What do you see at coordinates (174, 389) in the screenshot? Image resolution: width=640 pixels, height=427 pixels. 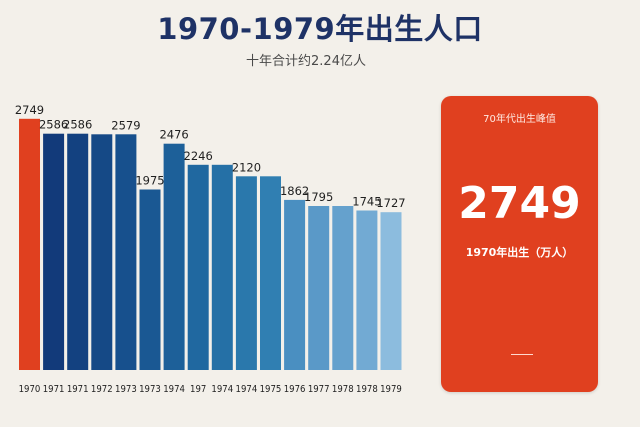 I see `x-tick-label-6: 1974` at bounding box center [174, 389].